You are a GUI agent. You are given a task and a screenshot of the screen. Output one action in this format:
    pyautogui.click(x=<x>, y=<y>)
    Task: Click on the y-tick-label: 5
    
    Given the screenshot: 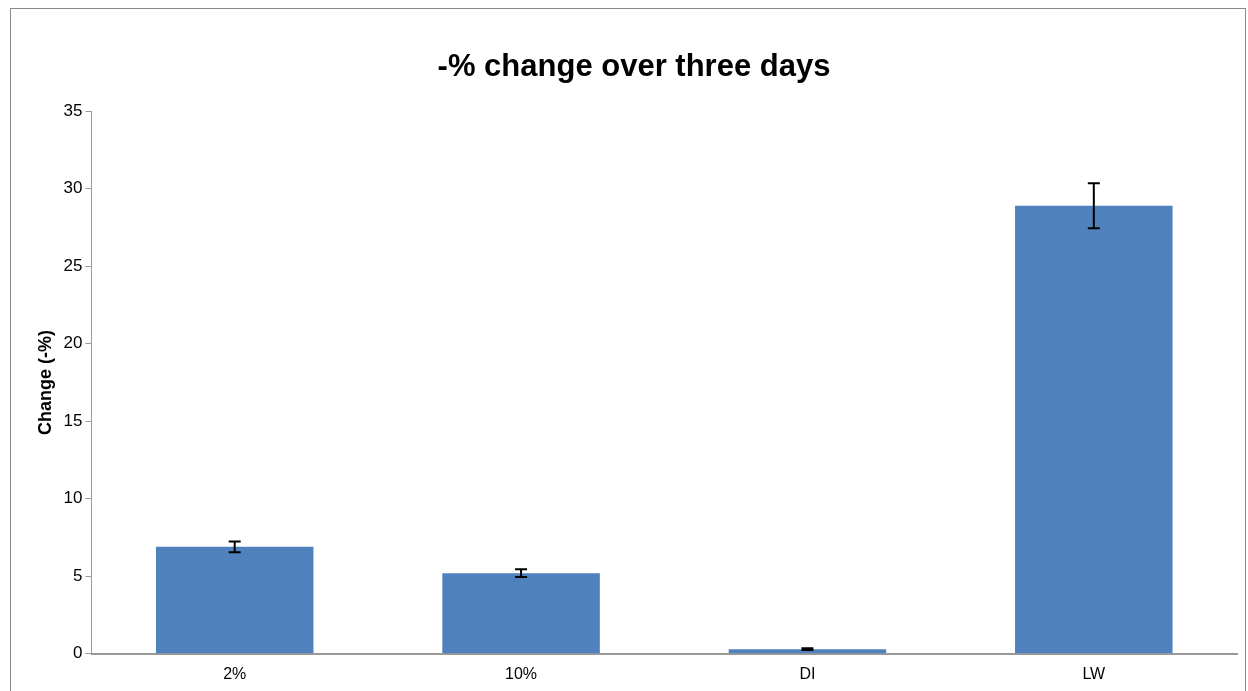 What is the action you would take?
    pyautogui.click(x=78, y=575)
    